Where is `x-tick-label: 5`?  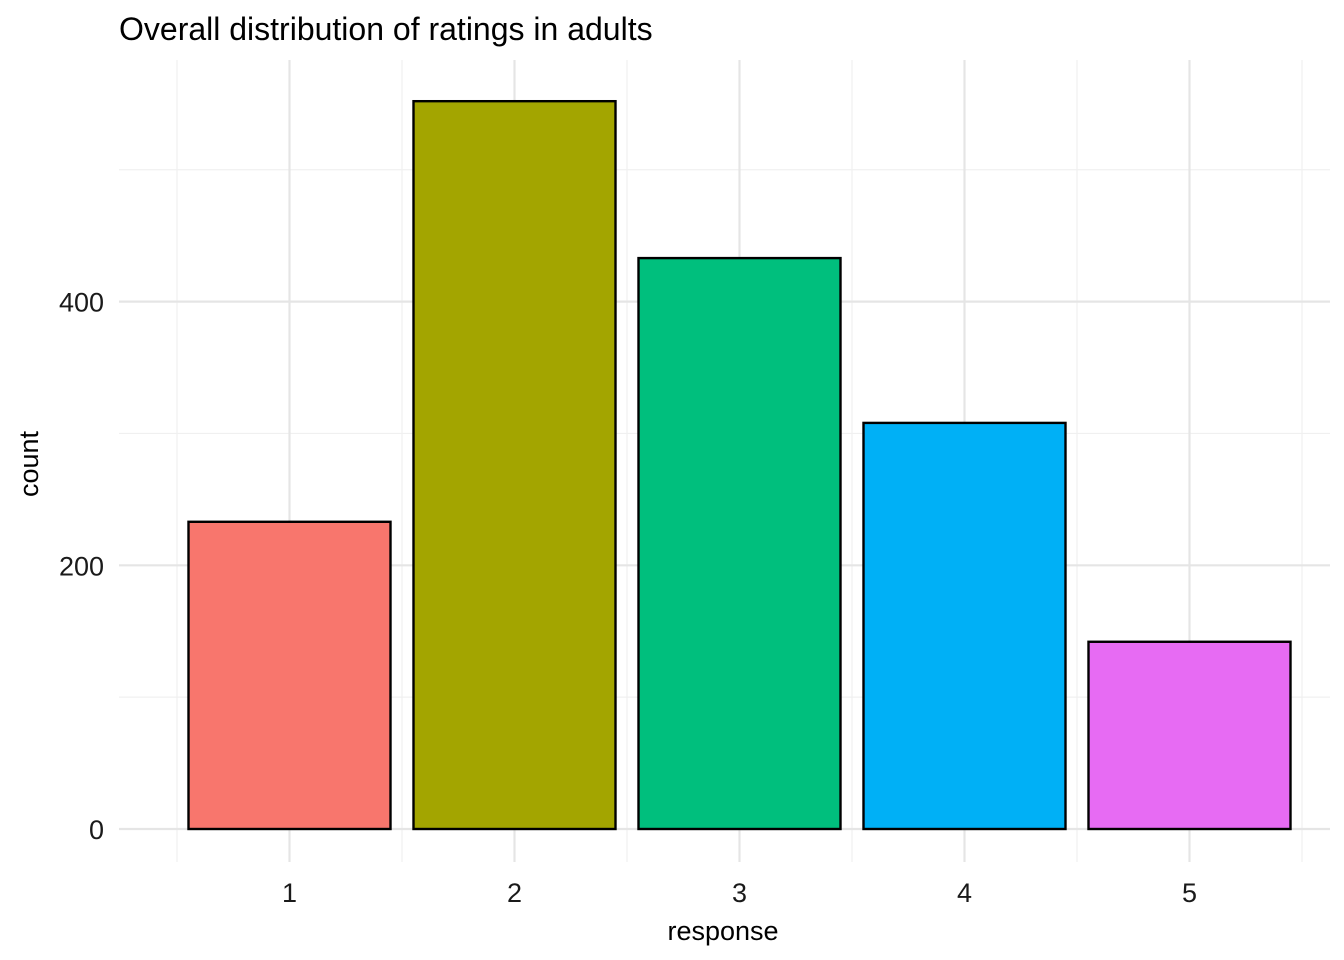
x-tick-label: 5 is located at coordinates (1189, 893).